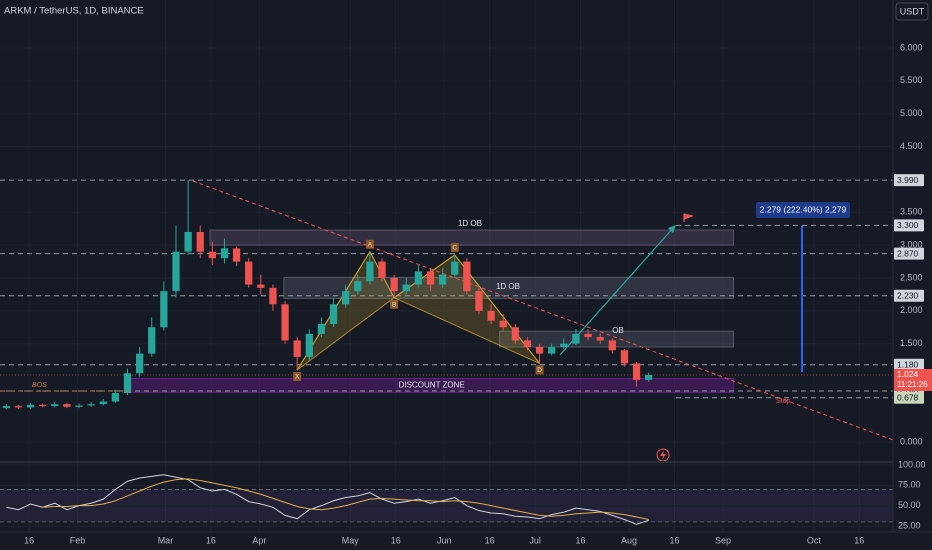 This screenshot has width=932, height=550. What do you see at coordinates (446, 495) in the screenshot?
I see `rsi-pane` at bounding box center [446, 495].